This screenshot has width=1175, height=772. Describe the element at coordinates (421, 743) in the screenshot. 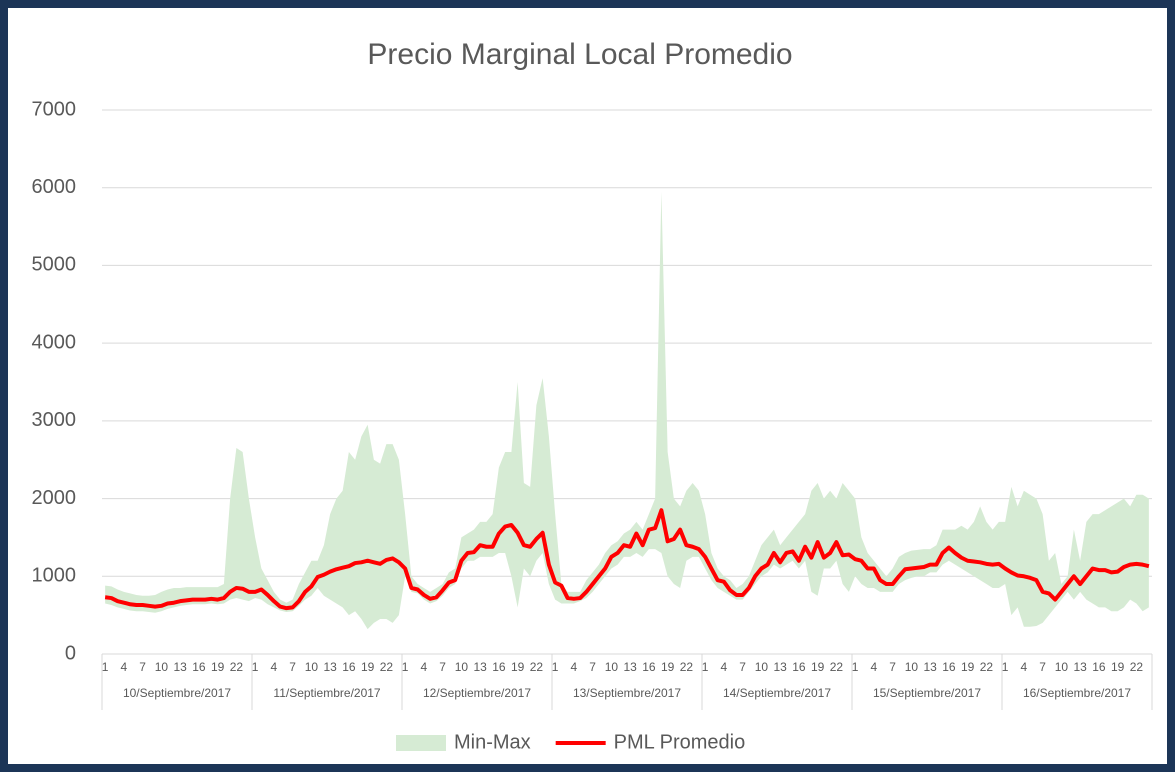

I see `legend-swatch` at that location.